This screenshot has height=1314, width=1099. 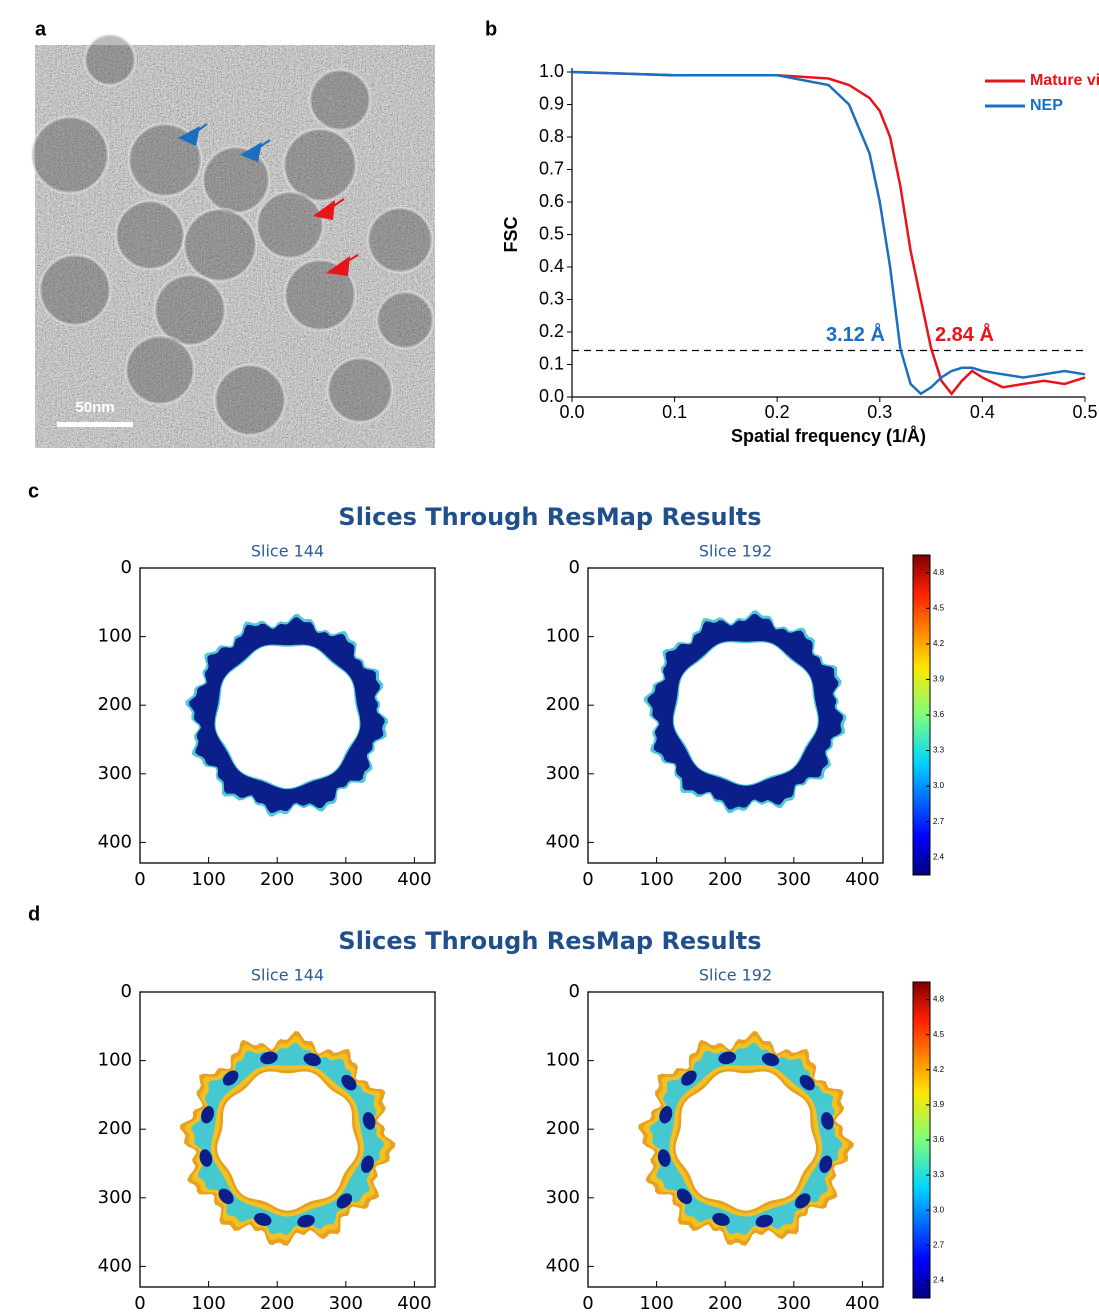 What do you see at coordinates (674, 412) in the screenshot?
I see `x-tick-label: 0.1` at bounding box center [674, 412].